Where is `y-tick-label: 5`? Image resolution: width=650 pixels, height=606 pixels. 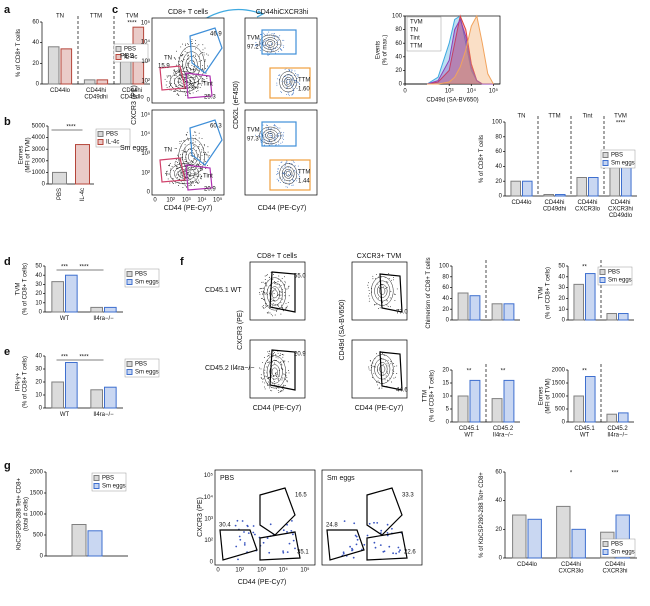
y-tick-label: 5 is located at coordinates (448, 410).